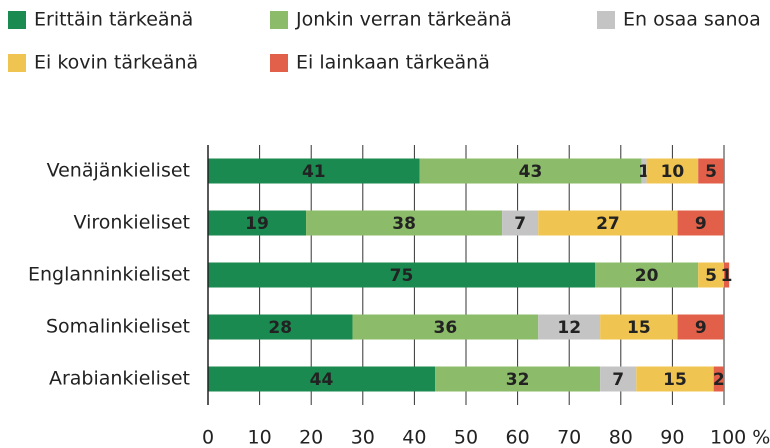  What do you see at coordinates (109, 275) in the screenshot?
I see `y-tick-label: Englanninkieliset` at bounding box center [109, 275].